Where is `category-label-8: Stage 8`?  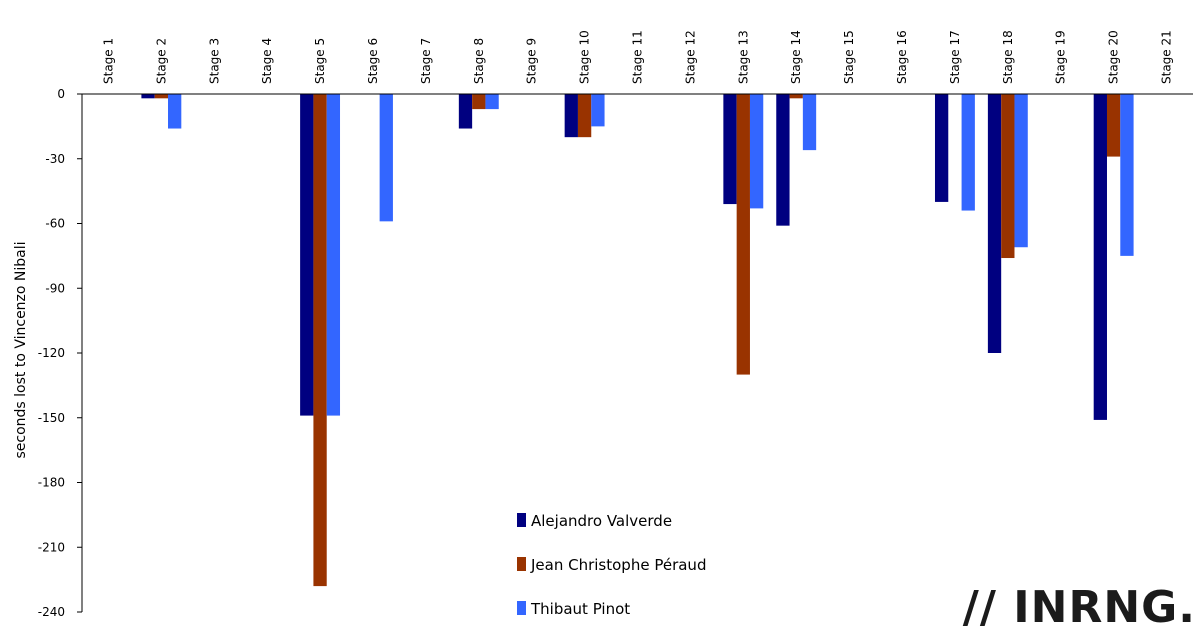
category-label-8: Stage 8 is located at coordinates (479, 61).